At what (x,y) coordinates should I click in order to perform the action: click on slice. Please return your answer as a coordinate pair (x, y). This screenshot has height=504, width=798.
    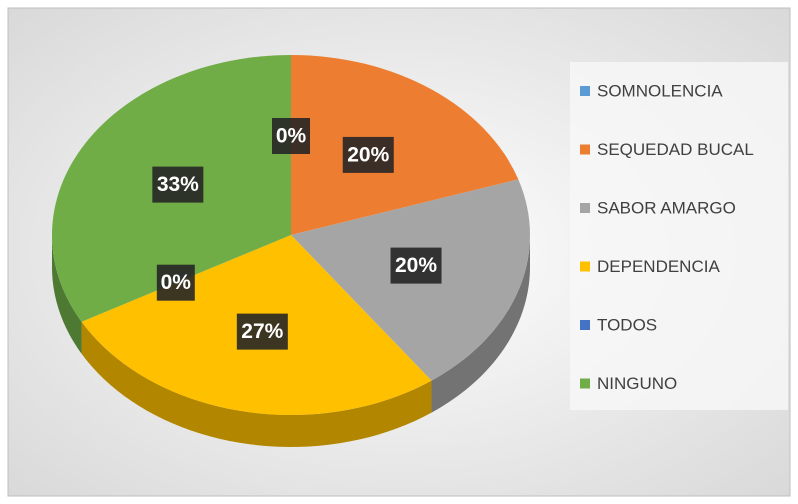
    Looking at the image, I should click on (405, 145).